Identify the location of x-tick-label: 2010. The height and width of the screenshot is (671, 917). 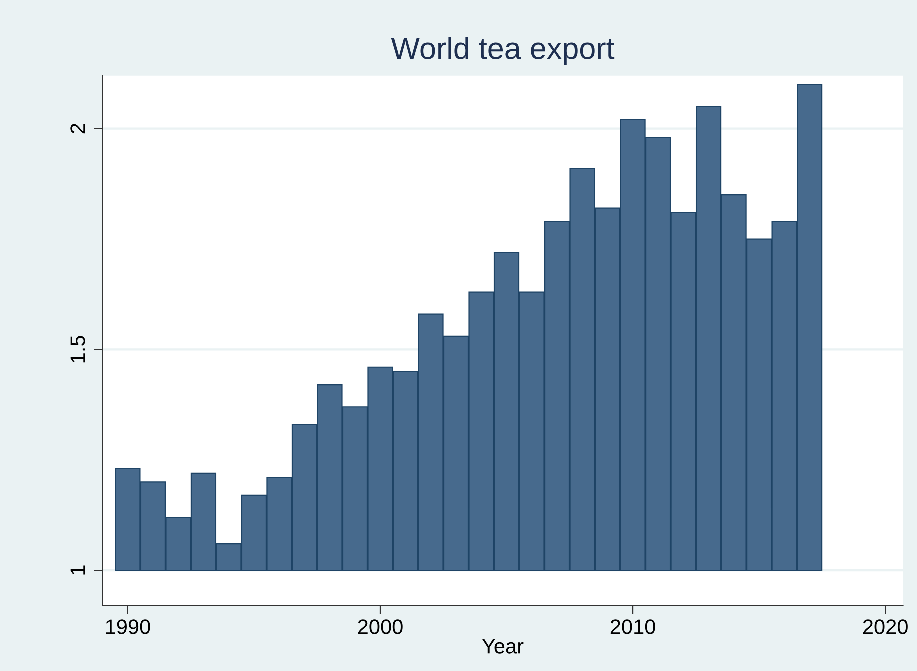
(633, 627).